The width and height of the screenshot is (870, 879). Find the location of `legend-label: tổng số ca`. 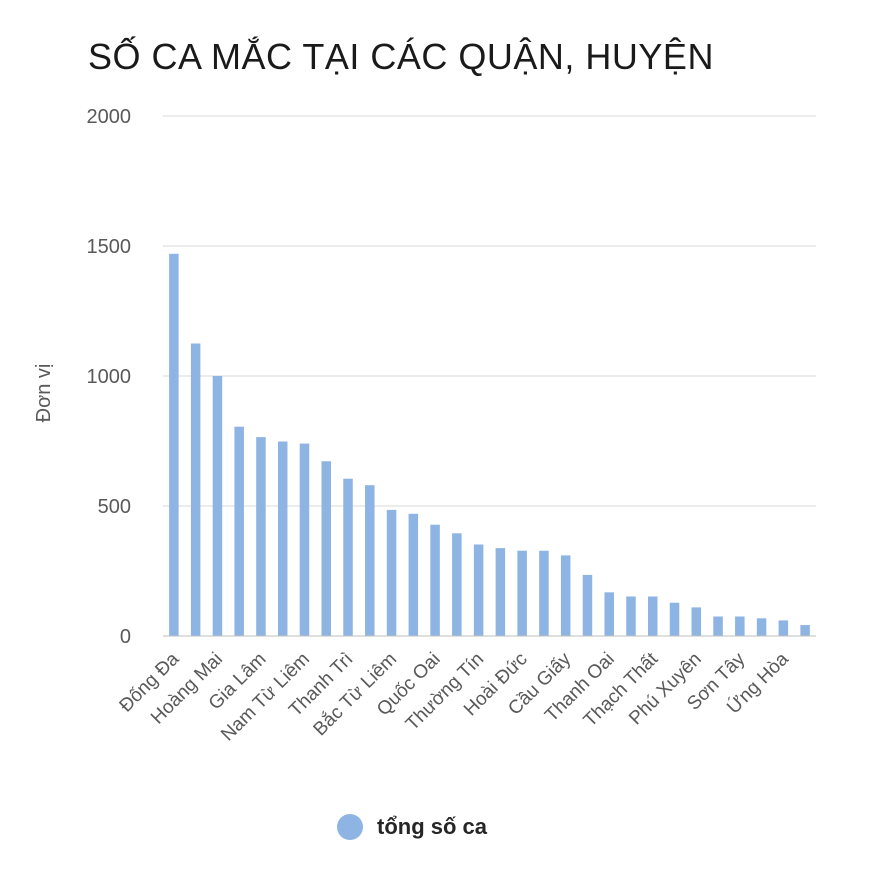

legend-label: tổng số ca is located at coordinates (432, 826).